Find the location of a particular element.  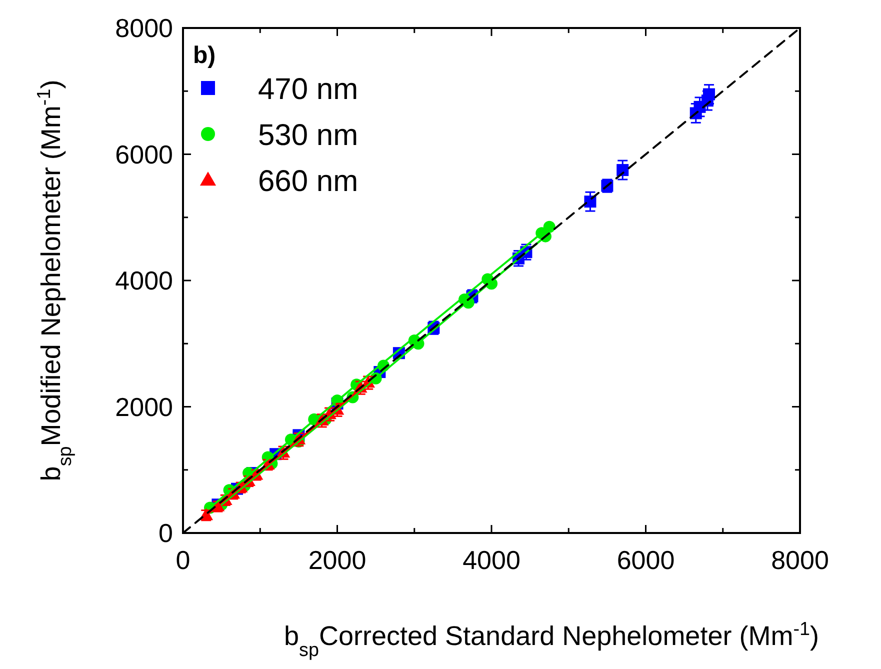

x-tick-label: 2000 is located at coordinates (337, 560).